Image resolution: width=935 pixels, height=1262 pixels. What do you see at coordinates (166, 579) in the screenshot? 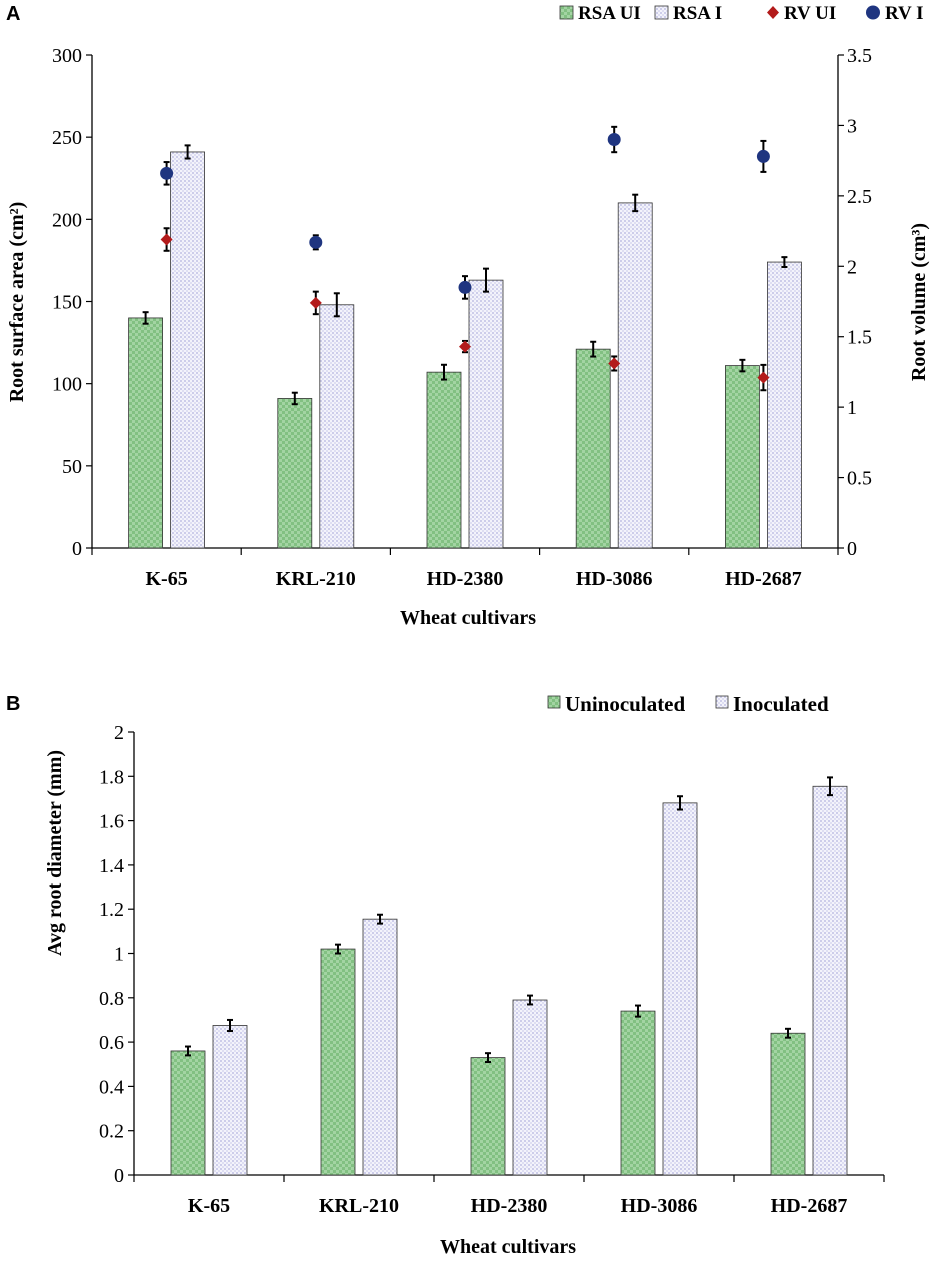
I see `x-tick-label-a-k-65: K-65` at bounding box center [166, 579].